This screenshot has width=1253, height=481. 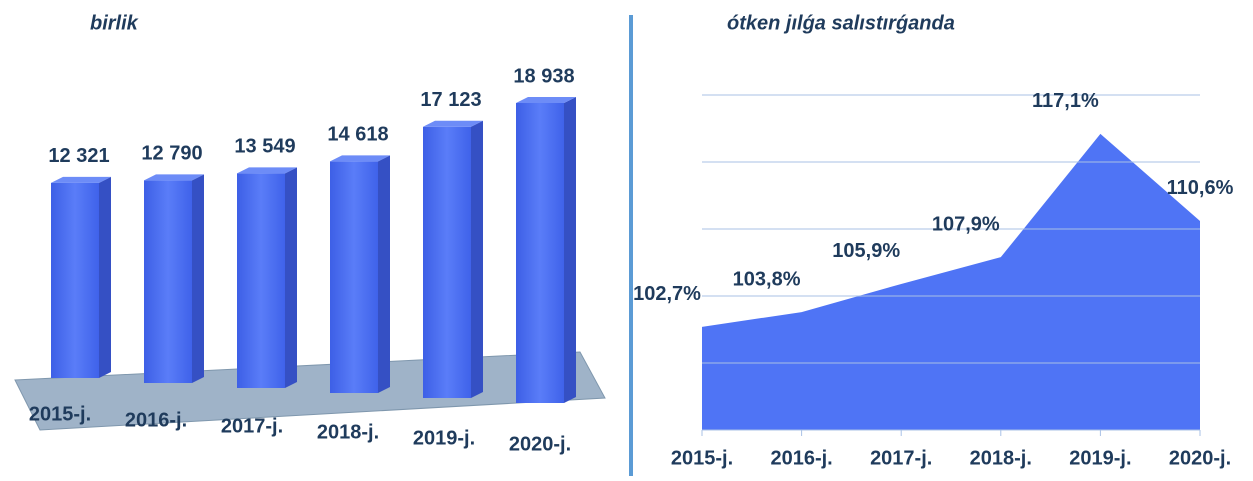 What do you see at coordinates (667, 294) in the screenshot?
I see `data-label: 102,7%` at bounding box center [667, 294].